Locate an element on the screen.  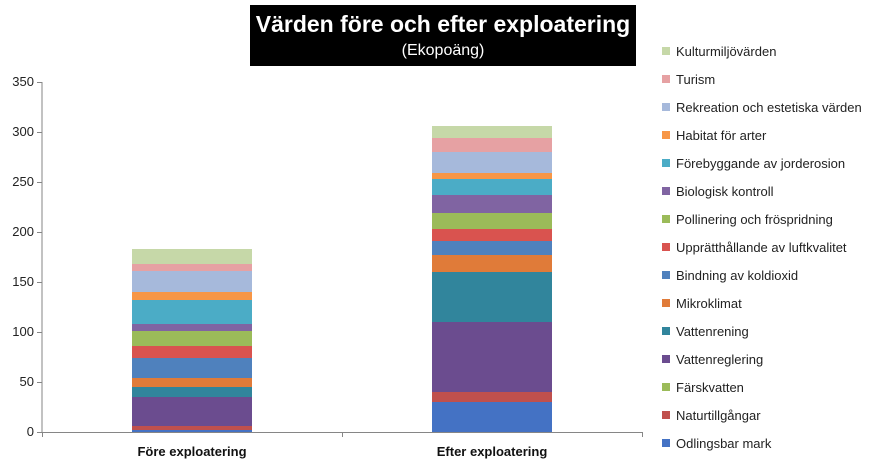
legend-item: Kulturmiljövärden is located at coordinates (719, 51).